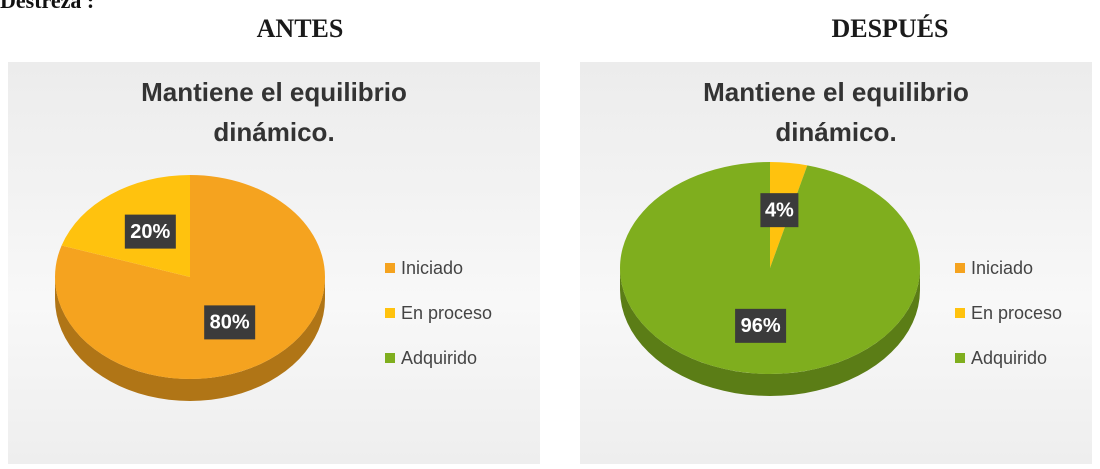 This screenshot has height=469, width=1100. Describe the element at coordinates (300, 28) in the screenshot. I see `panel-heading: ANTES` at that location.